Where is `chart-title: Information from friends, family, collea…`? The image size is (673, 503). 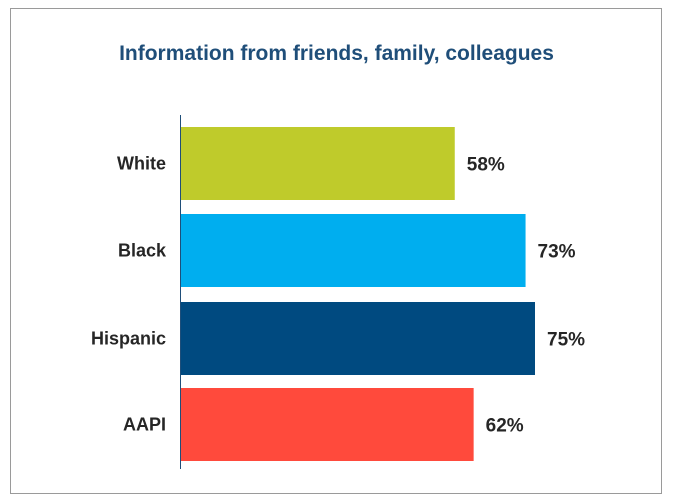 chart-title: Information from friends, family, collea… is located at coordinates (336, 53).